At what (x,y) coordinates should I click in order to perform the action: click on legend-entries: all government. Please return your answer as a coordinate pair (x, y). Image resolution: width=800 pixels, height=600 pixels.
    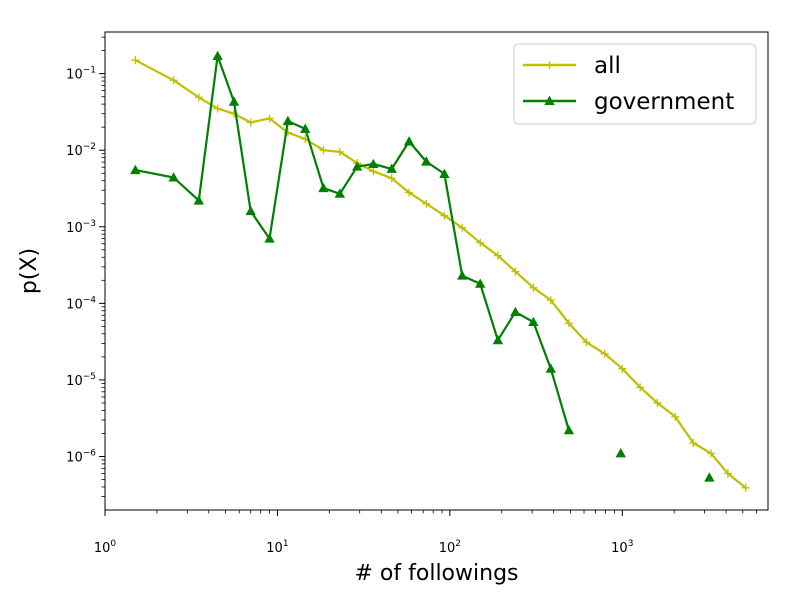
    Looking at the image, I should click on (628, 84).